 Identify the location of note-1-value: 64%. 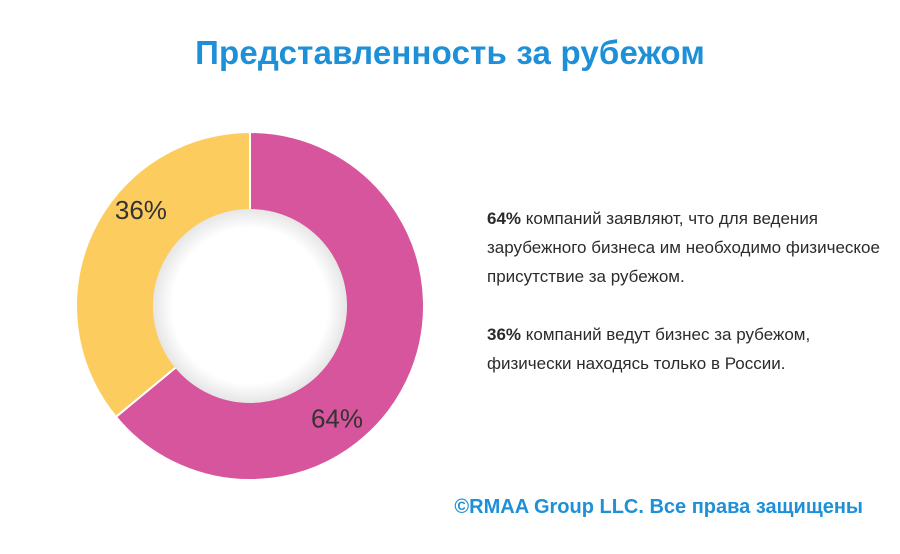
(504, 218).